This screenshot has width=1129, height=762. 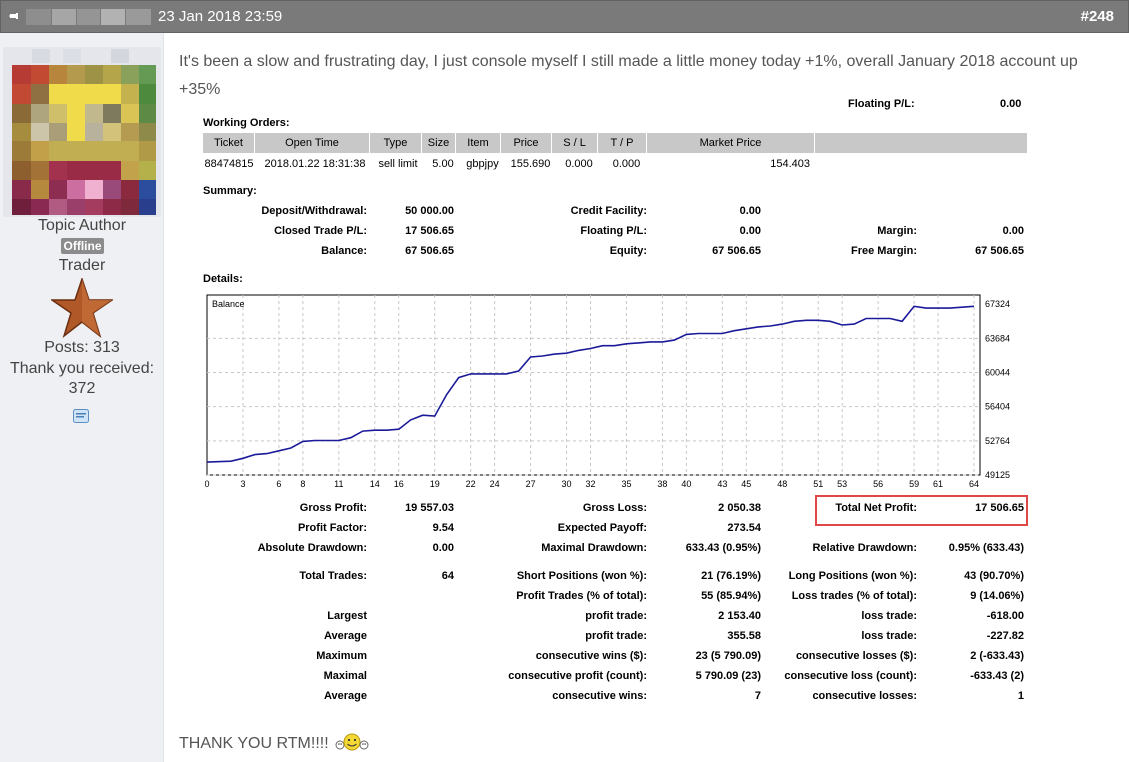 What do you see at coordinates (999, 251) in the screenshot?
I see `free-margin-value: 67 506.65` at bounding box center [999, 251].